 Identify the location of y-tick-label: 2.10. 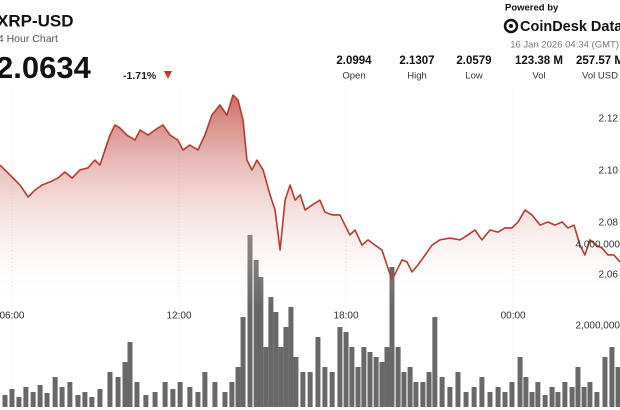
(609, 171).